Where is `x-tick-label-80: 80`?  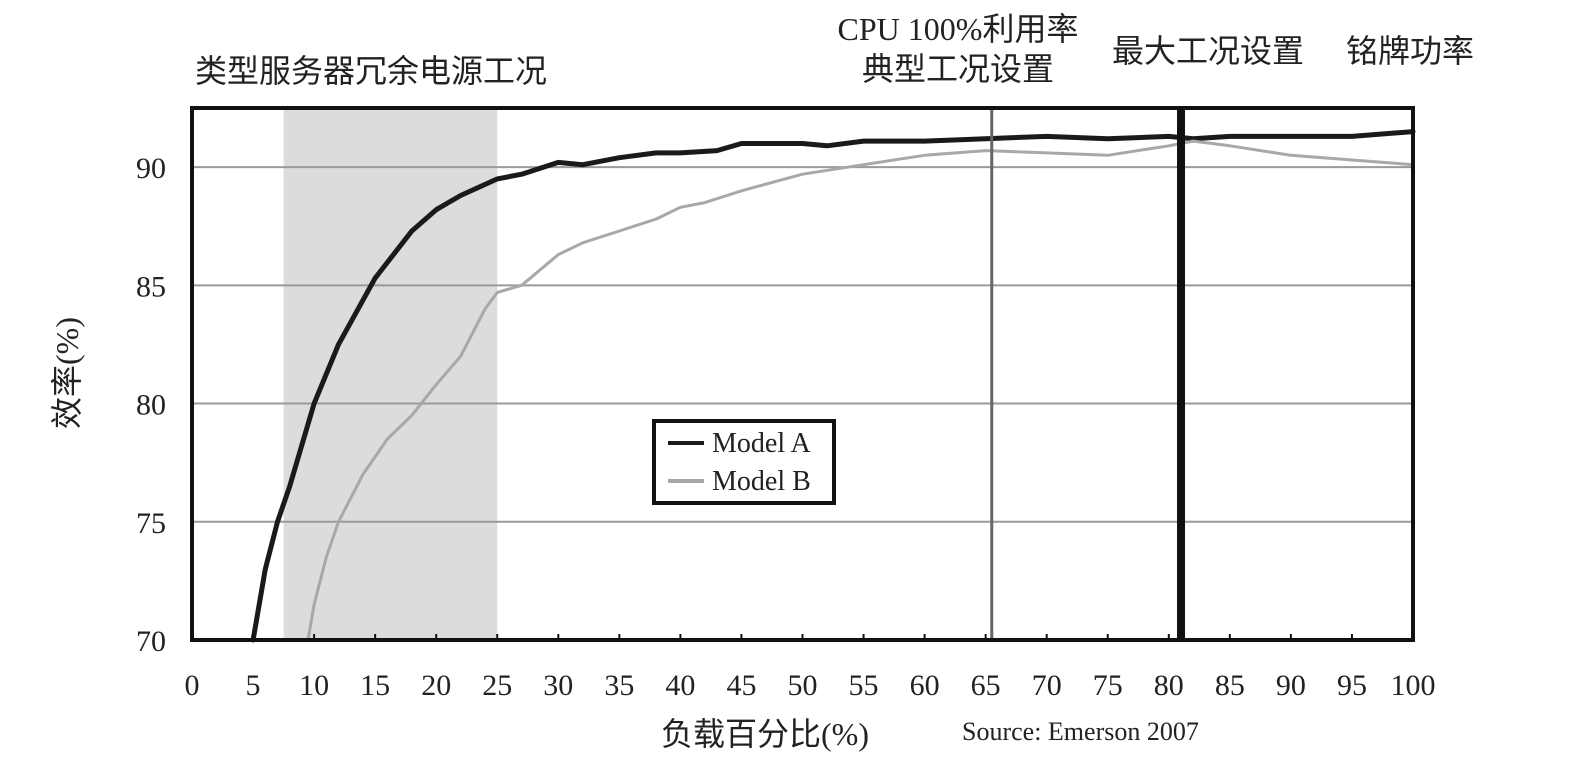 x-tick-label-80: 80 is located at coordinates (1169, 685).